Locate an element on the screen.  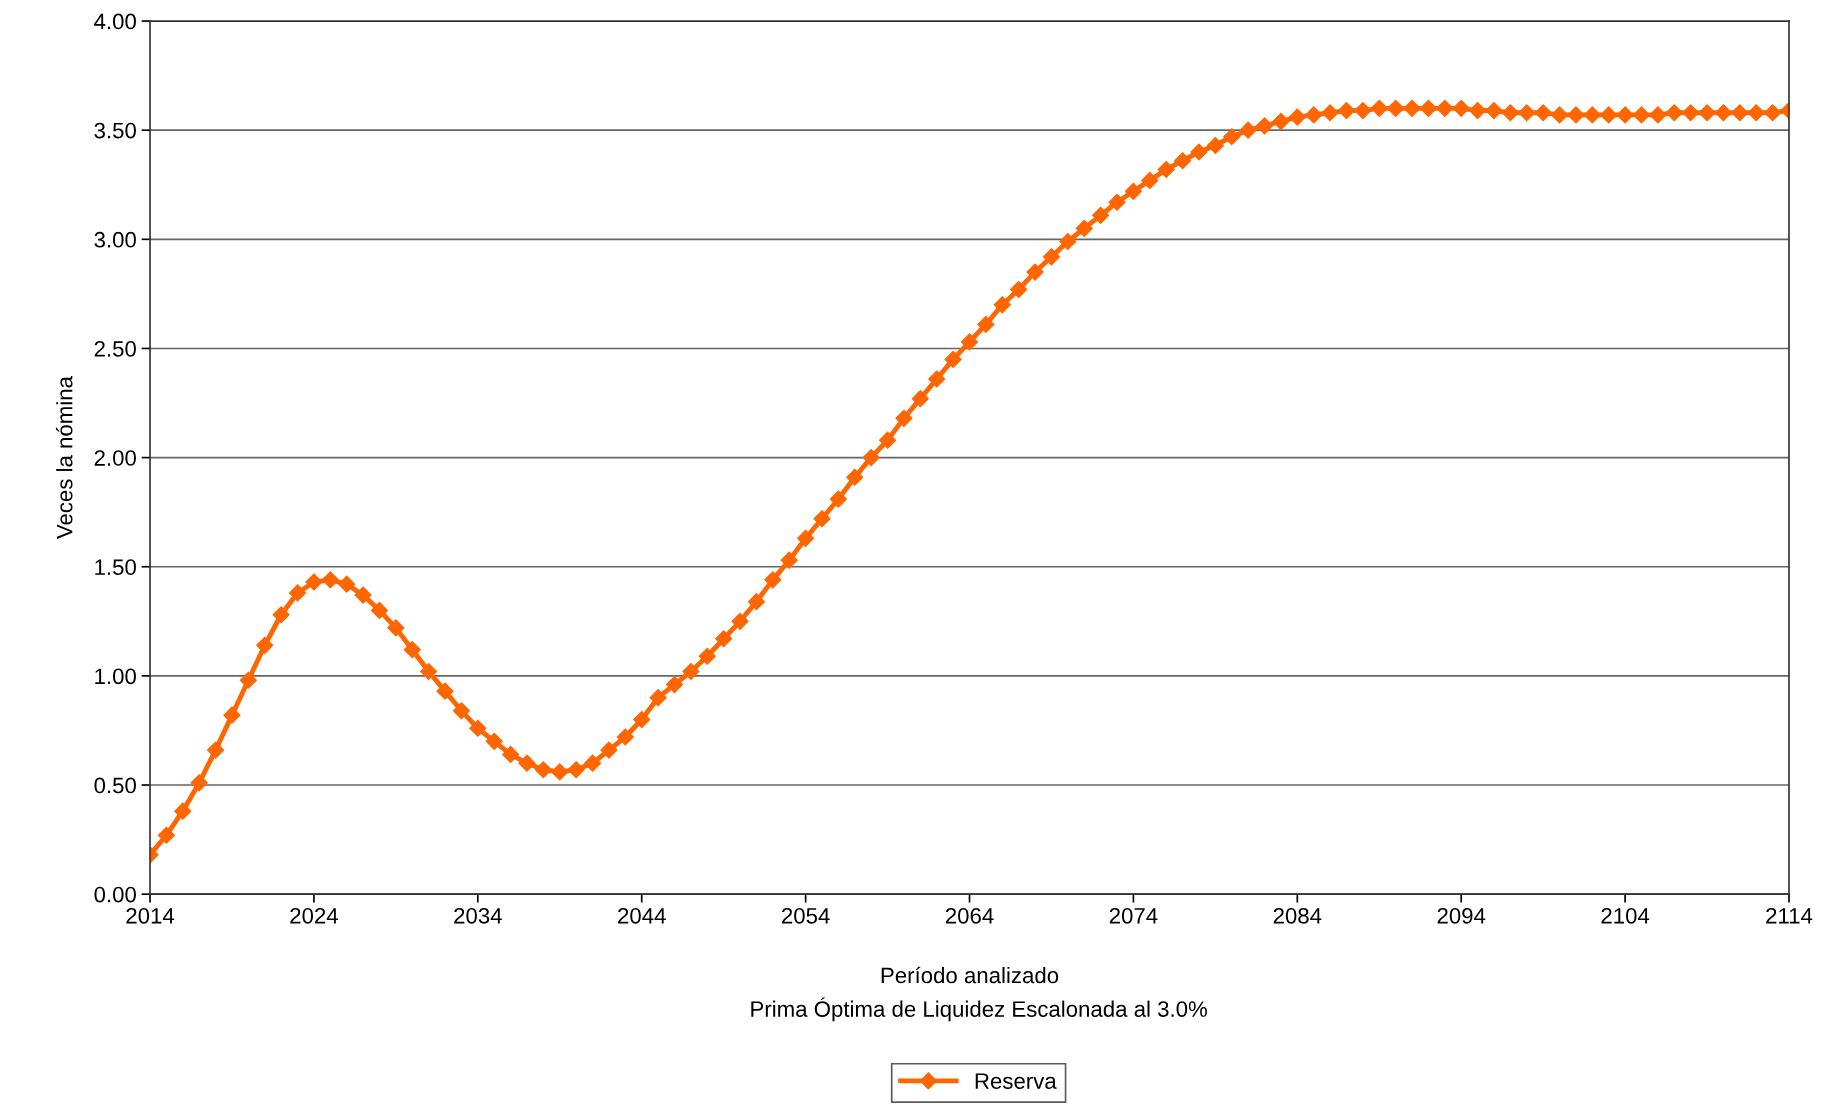
legend-label: Reserva is located at coordinates (1016, 1081).